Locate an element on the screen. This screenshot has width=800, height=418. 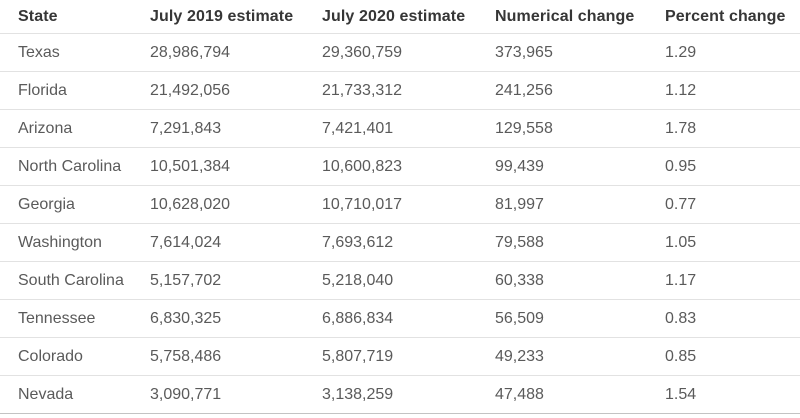
cell-july-2020-estimate: 7,421,401 is located at coordinates (390, 128).